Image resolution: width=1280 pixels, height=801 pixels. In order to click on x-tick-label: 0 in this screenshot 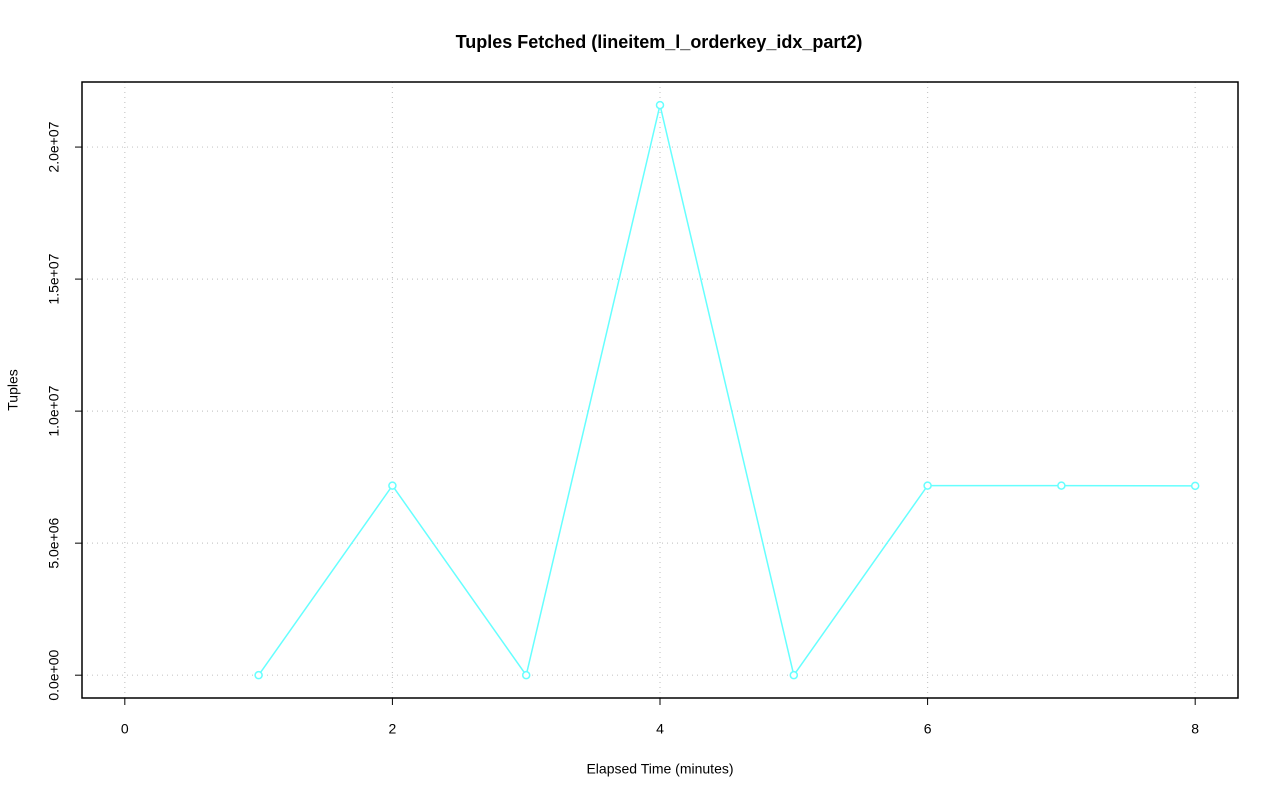, I will do `click(125, 729)`.